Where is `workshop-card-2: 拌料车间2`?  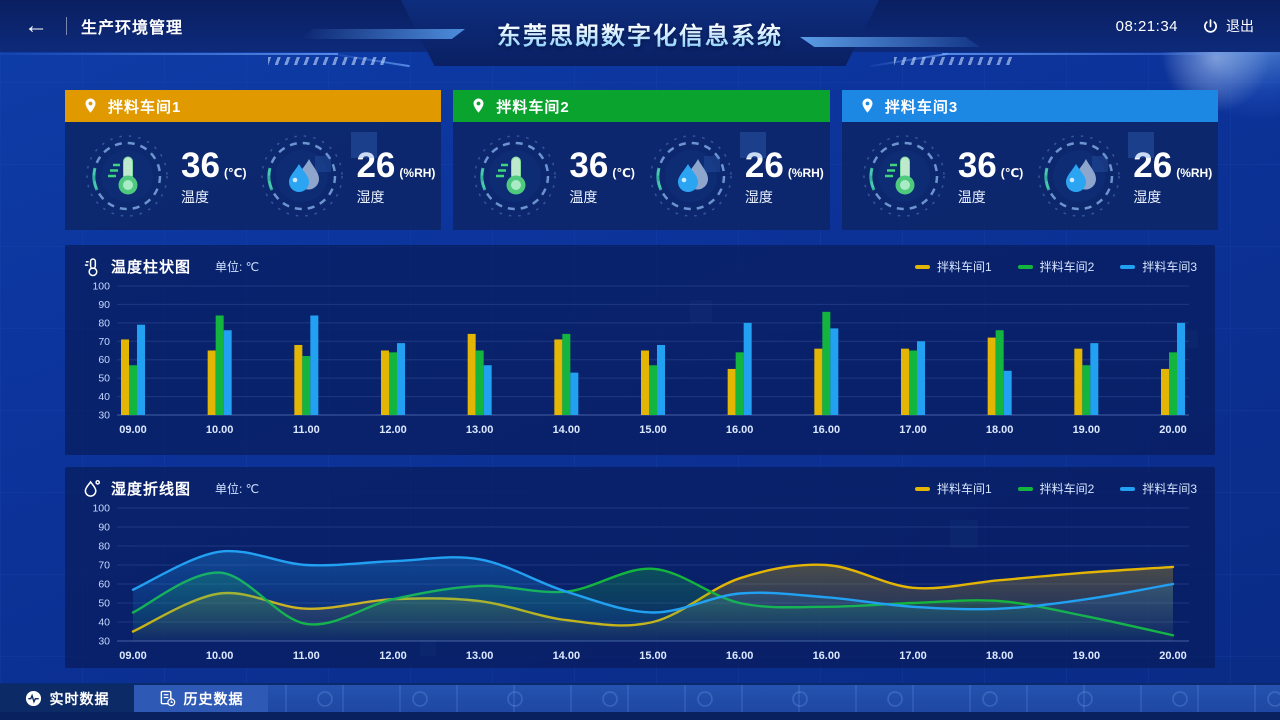 workshop-card-2: 拌料车间2 is located at coordinates (641, 160).